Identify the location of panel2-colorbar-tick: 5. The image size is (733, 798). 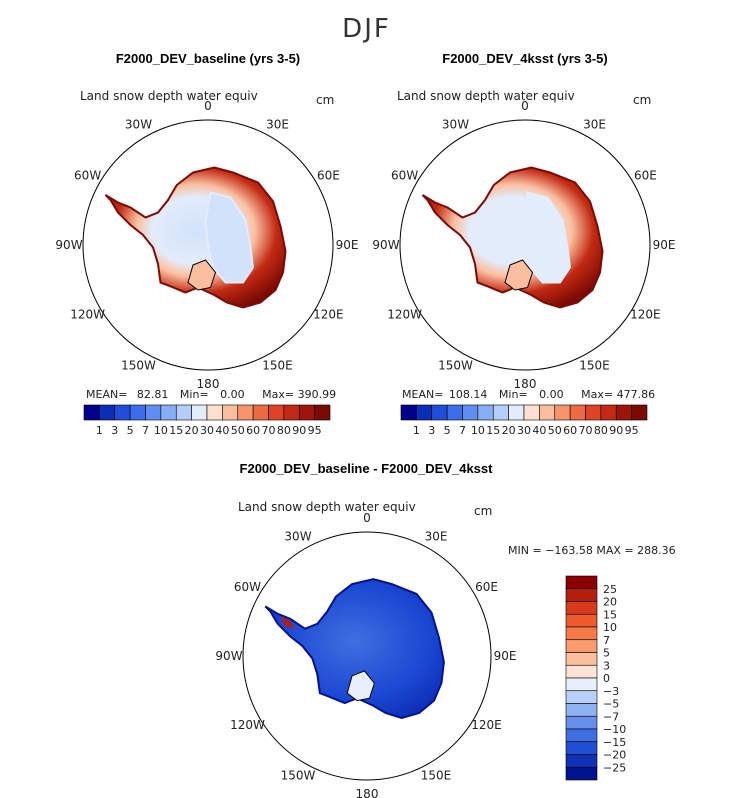
(447, 430).